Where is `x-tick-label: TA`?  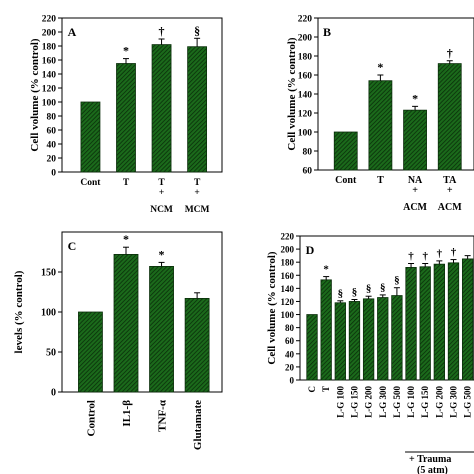 x-tick-label: TA is located at coordinates (450, 180).